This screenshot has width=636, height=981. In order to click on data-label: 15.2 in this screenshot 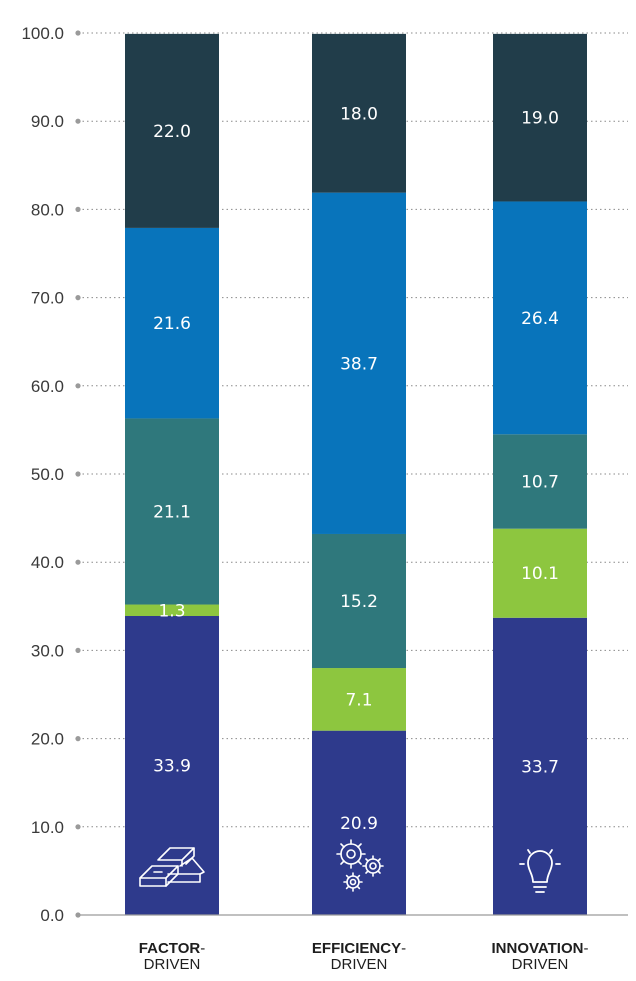, I will do `click(359, 602)`.